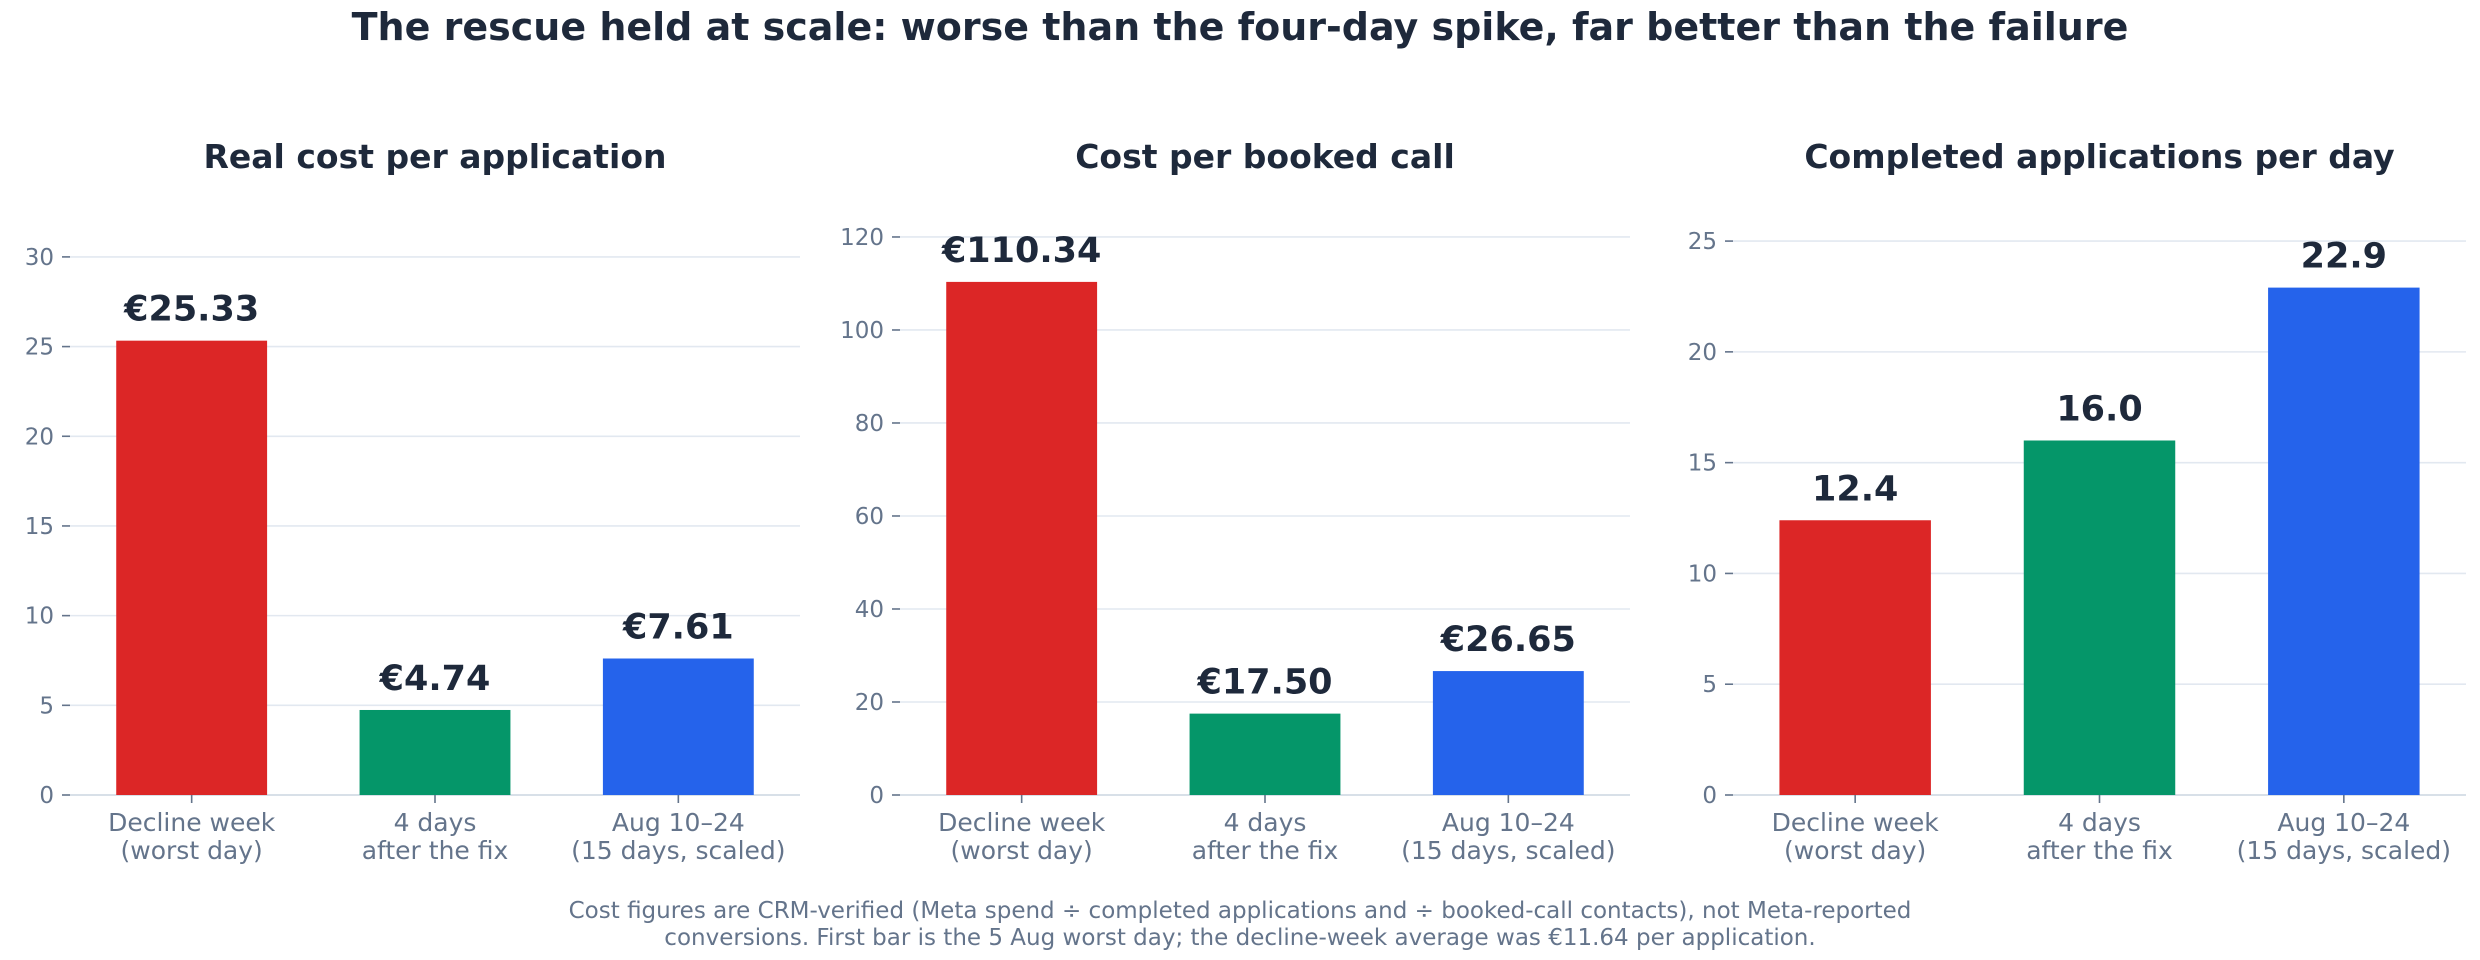 The width and height of the screenshot is (2480, 960). Describe the element at coordinates (2099, 409) in the screenshot. I see `value-label-four-days-after-fix: 16.0` at that location.